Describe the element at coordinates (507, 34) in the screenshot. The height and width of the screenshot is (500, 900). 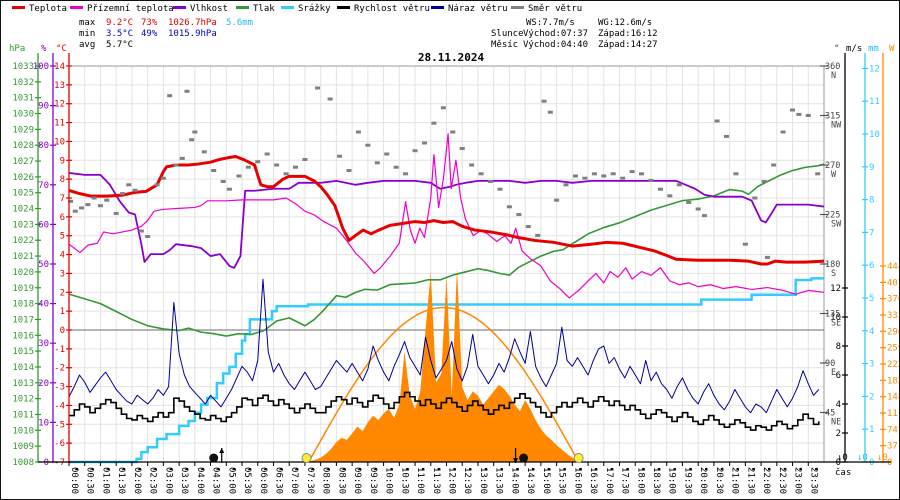
I see `sun-label: Slunce` at that location.